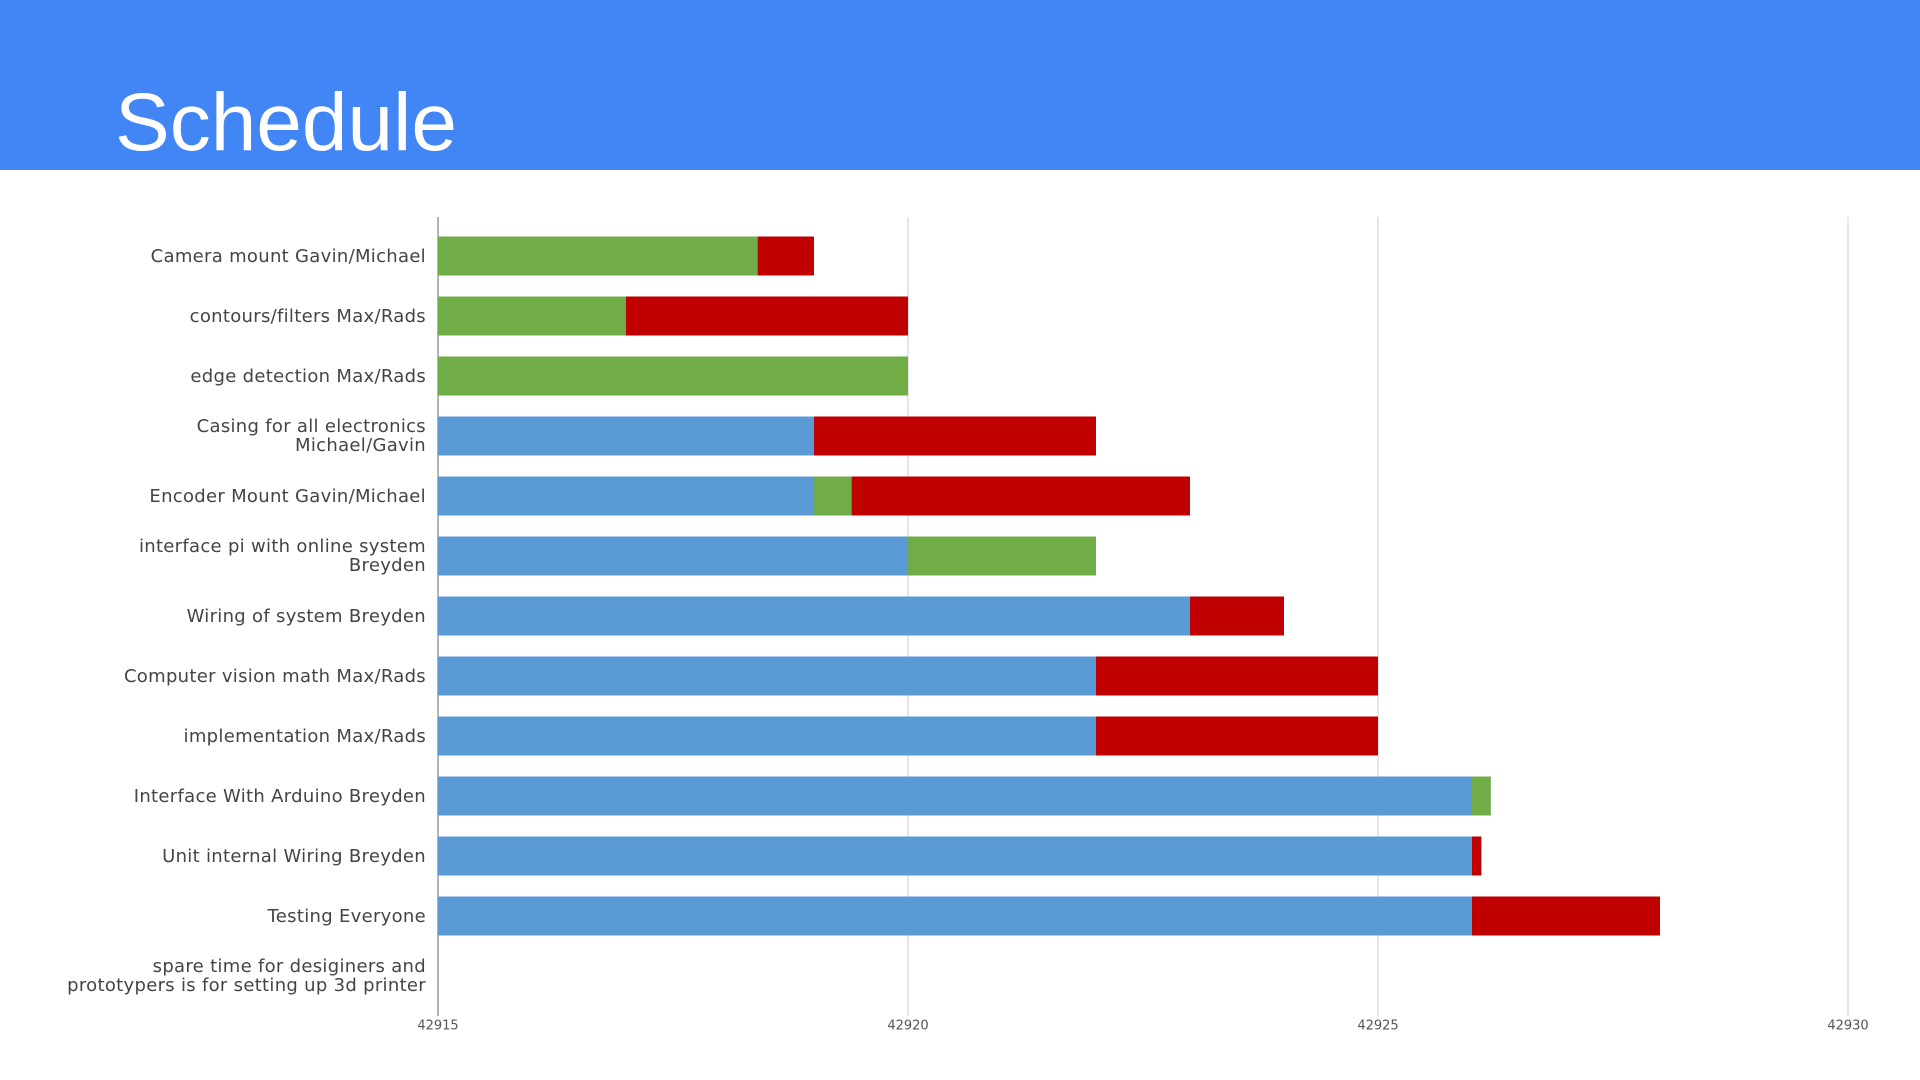  I want to click on category-label: Wiring of system Breyden, so click(306, 616).